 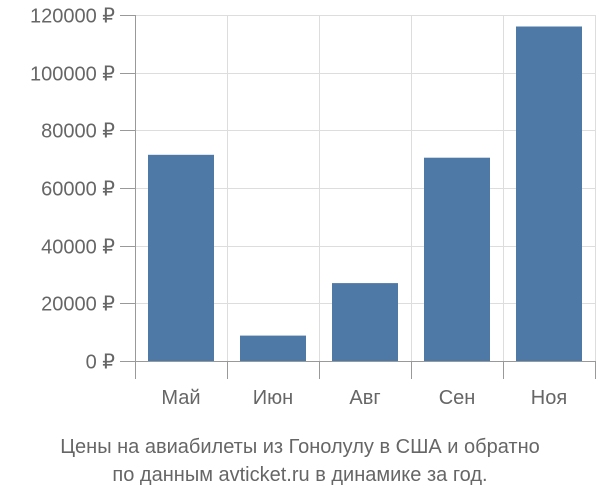 What do you see at coordinates (549, 398) in the screenshot?
I see `x-tick-label: Ноя` at bounding box center [549, 398].